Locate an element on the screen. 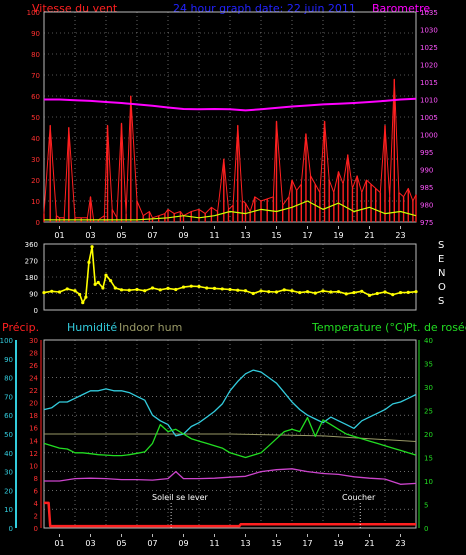  temperature-axis-label: Temperature (°C) is located at coordinates (359, 327).